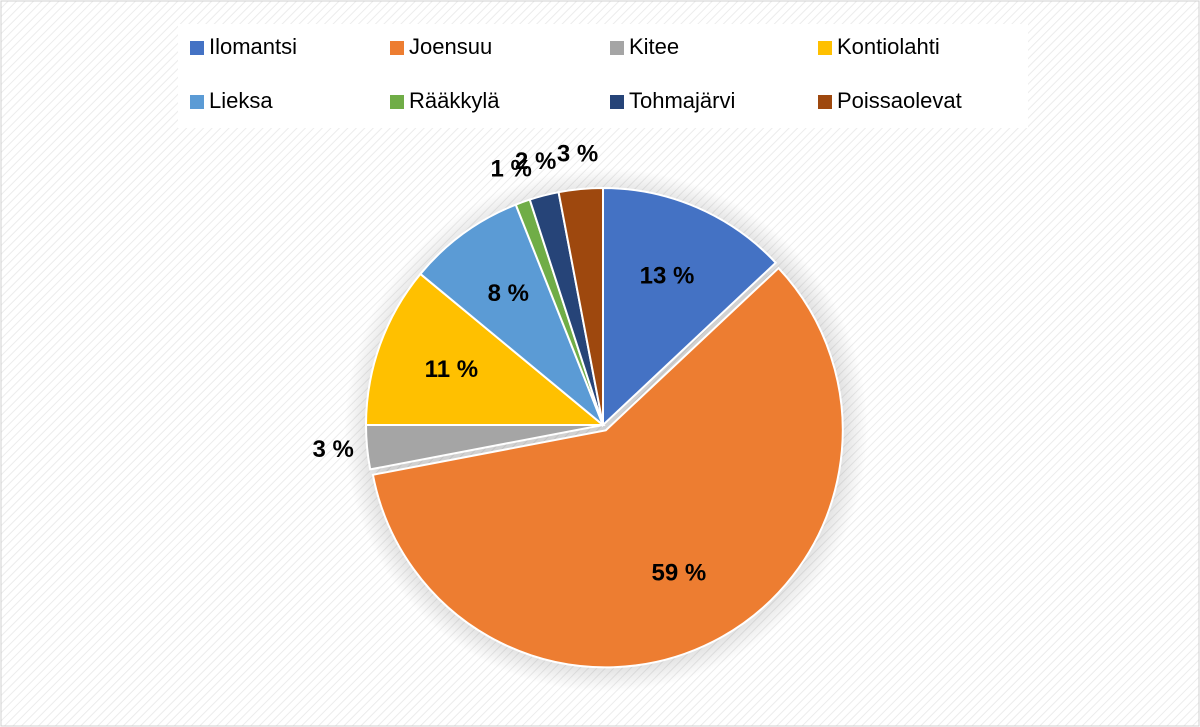 This screenshot has width=1200, height=727. Describe the element at coordinates (679, 572) in the screenshot. I see `data-label: 59 %` at that location.